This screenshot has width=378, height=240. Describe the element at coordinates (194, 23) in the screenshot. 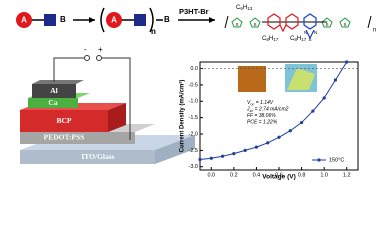

I see `scheme` at that location.